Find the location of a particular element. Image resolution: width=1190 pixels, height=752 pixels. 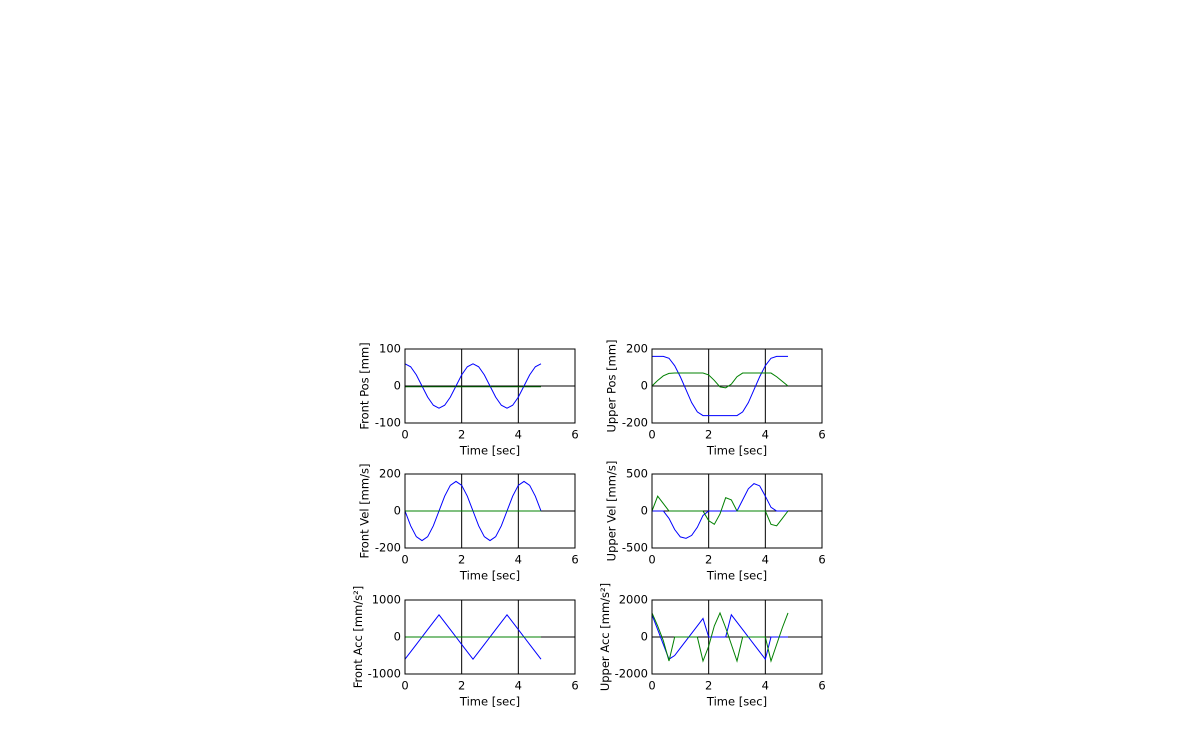

y-tick-label: -2000 is located at coordinates (631, 674).